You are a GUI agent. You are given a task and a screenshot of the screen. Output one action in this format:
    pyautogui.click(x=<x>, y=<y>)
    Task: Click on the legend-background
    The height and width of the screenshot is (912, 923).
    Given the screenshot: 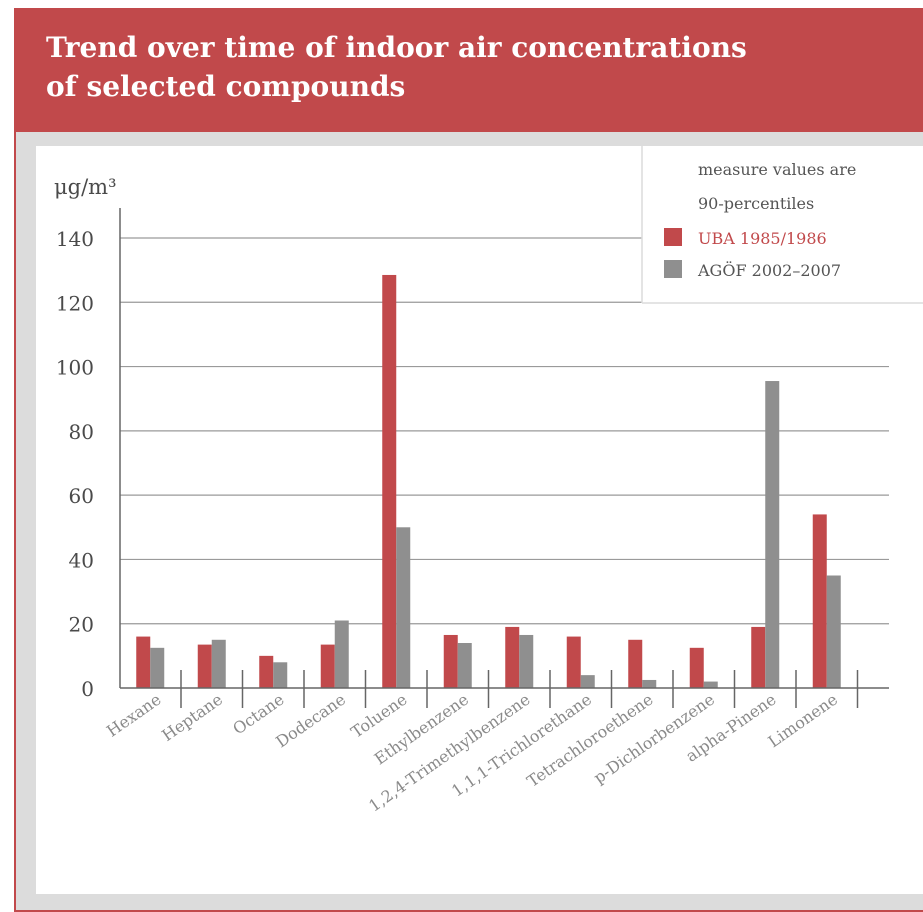 What is the action you would take?
    pyautogui.click(x=782, y=224)
    